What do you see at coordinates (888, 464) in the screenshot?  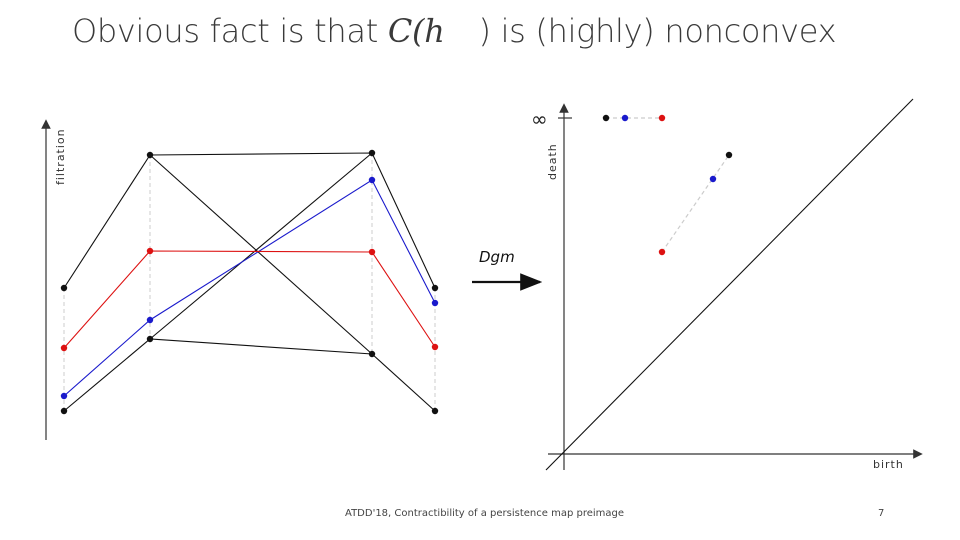 I see `birth-axis-label: birth` at bounding box center [888, 464].